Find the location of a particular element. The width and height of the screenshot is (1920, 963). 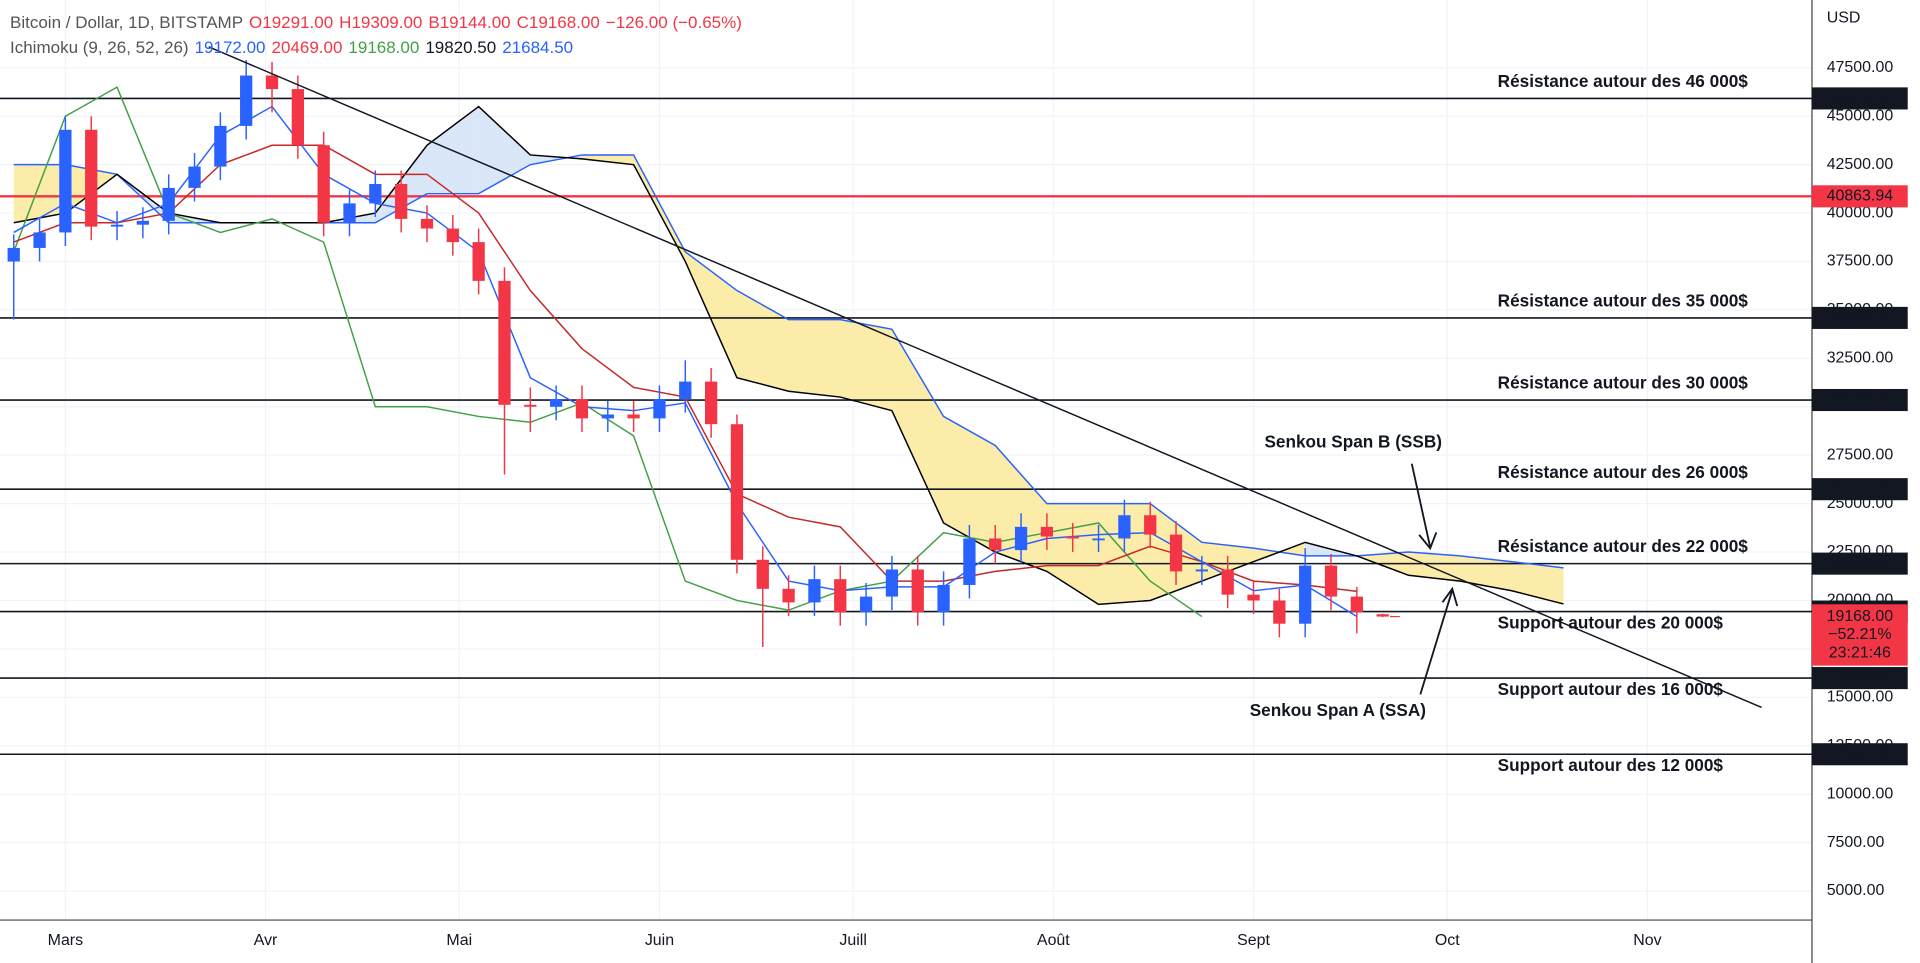

change: −126.00 (−0.65%) is located at coordinates (673, 22).